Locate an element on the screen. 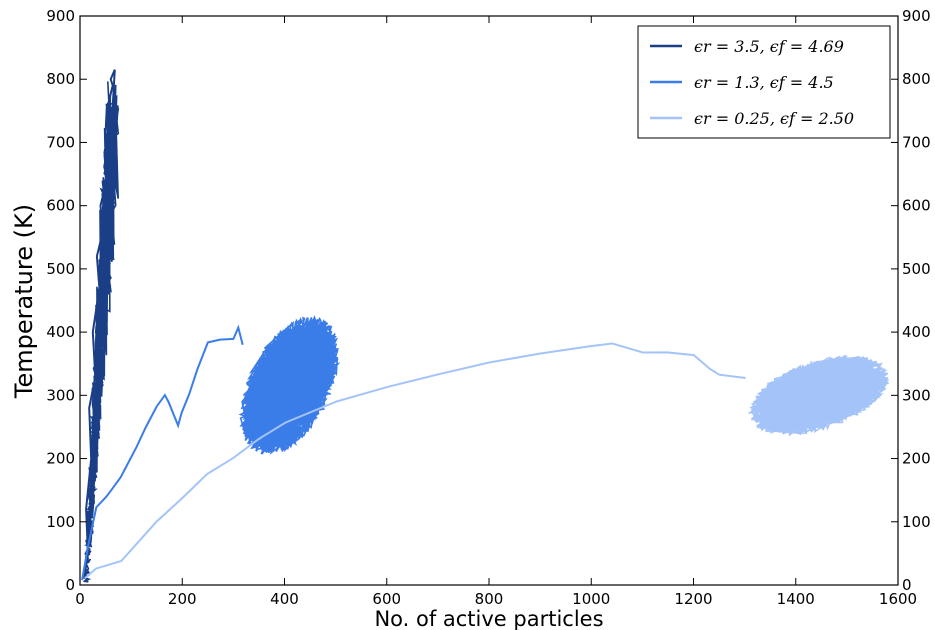 The image size is (935, 630). legend-label: ϵr = 1.3, ϵf = 4.5 is located at coordinates (764, 82).